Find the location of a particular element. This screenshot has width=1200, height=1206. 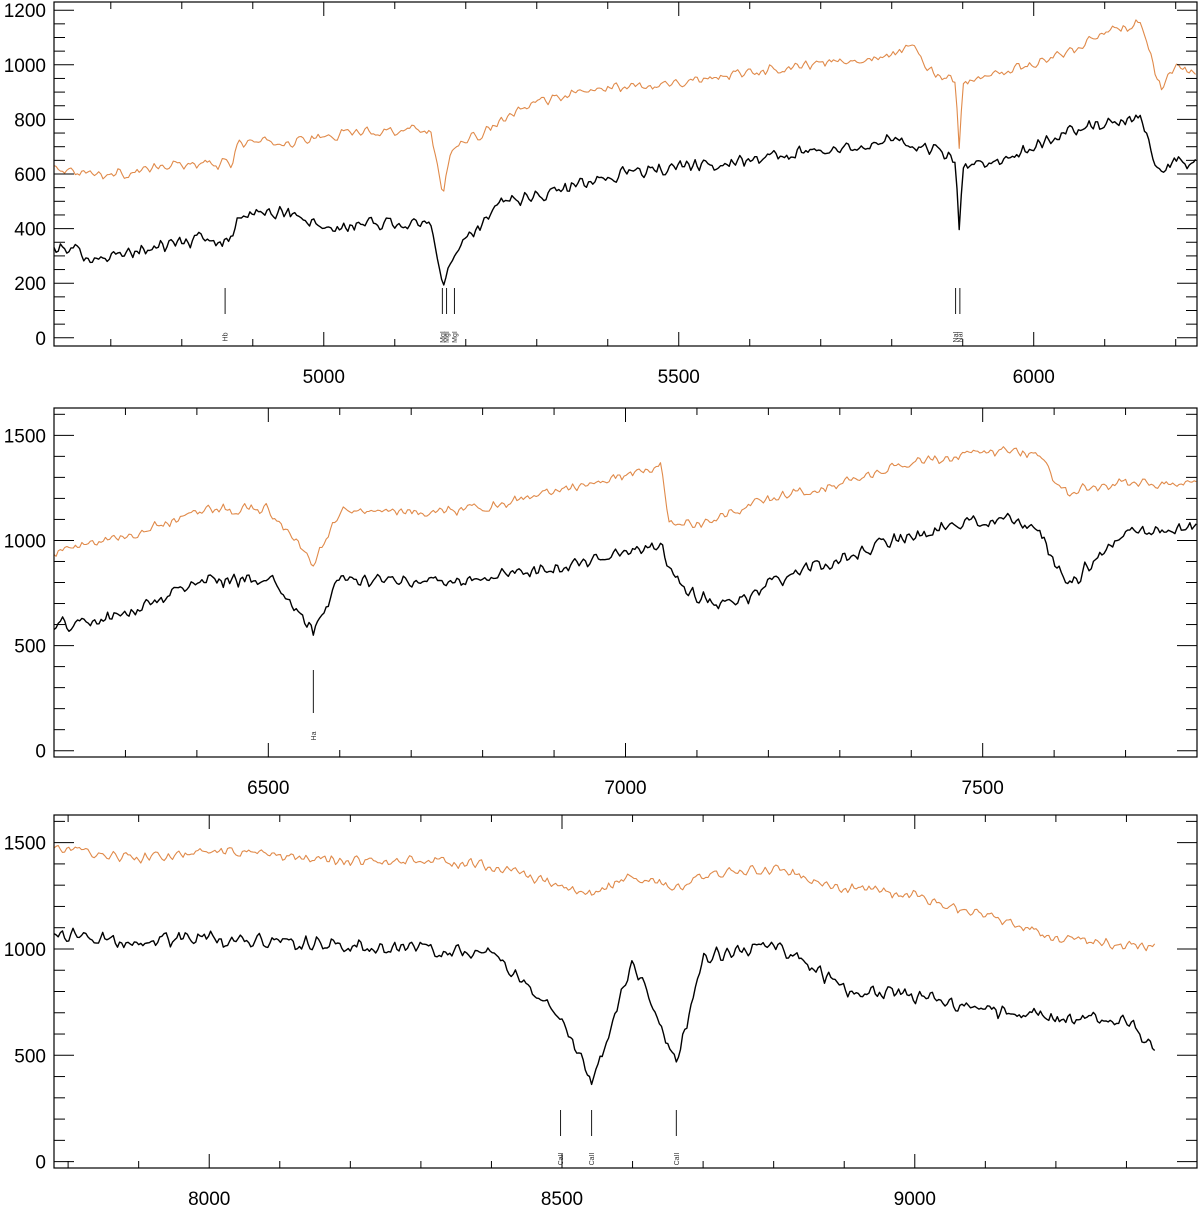

x-tick-label: 5500 is located at coordinates (679, 377).